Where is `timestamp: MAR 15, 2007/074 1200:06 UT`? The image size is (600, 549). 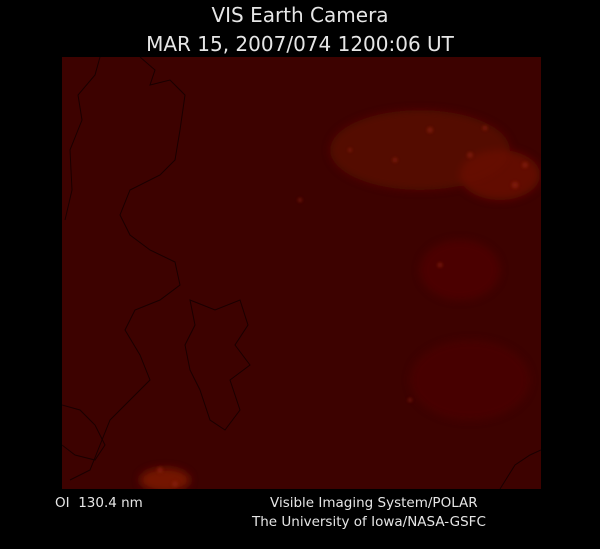 timestamp: MAR 15, 2007/074 1200:06 UT is located at coordinates (300, 44).